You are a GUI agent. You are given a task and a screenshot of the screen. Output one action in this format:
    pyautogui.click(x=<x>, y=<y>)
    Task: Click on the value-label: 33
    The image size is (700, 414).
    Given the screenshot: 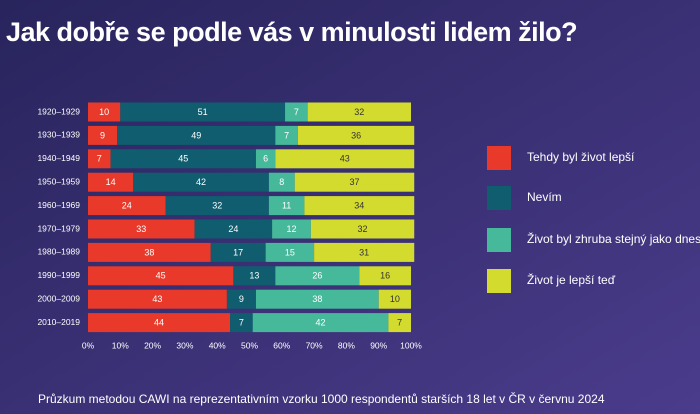 What is the action you would take?
    pyautogui.click(x=141, y=229)
    